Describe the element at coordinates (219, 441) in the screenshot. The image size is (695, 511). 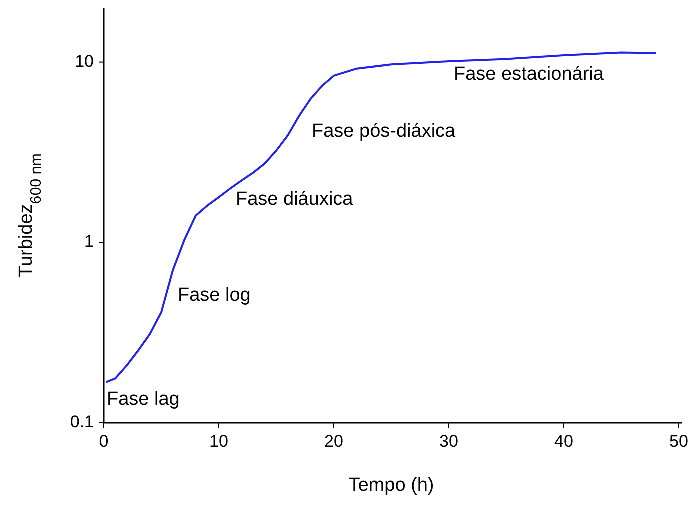
I see `x-tick-label: 10` at that location.